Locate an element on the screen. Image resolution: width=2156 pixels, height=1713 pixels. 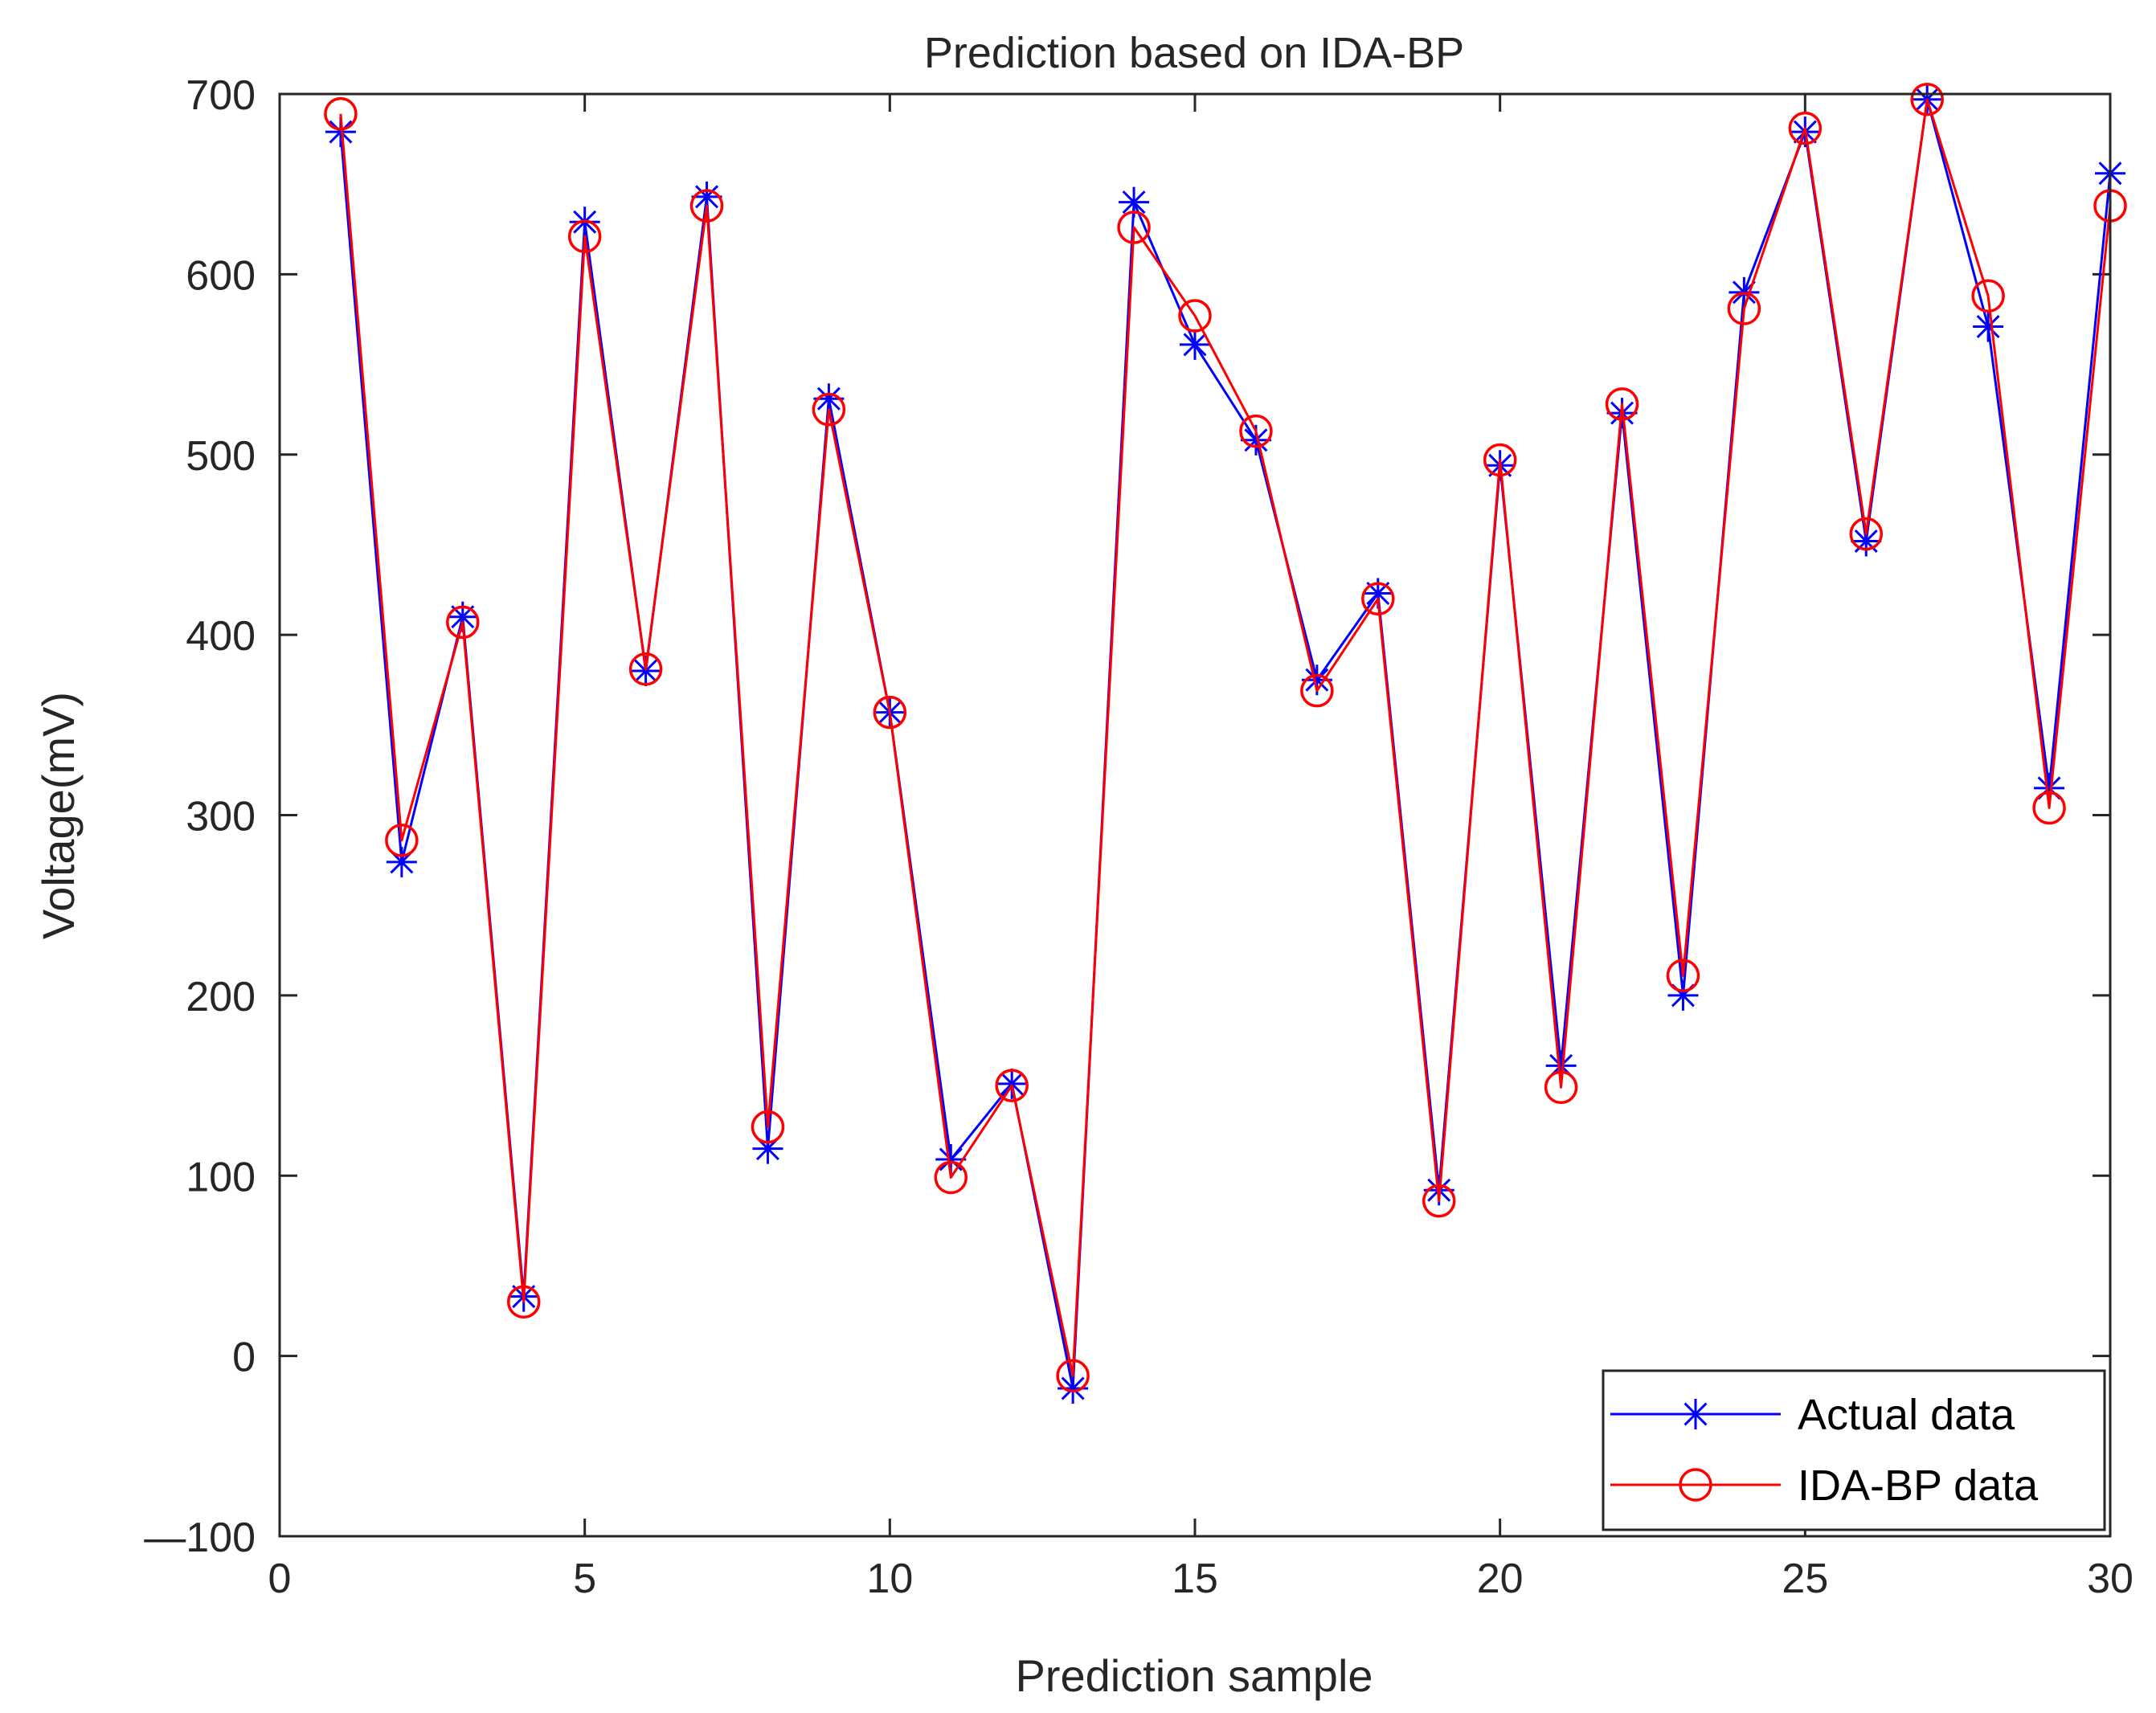
chart-title: Prediction based on IDA-BP is located at coordinates (1194, 53).